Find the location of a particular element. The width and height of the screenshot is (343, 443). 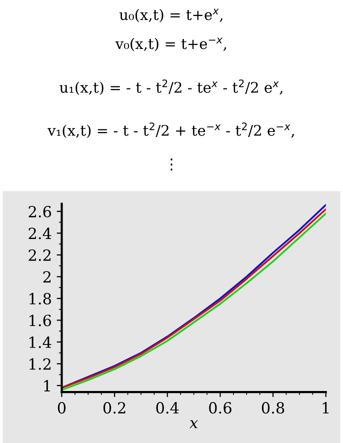

y-tick-label: 1.4 is located at coordinates (41, 342).